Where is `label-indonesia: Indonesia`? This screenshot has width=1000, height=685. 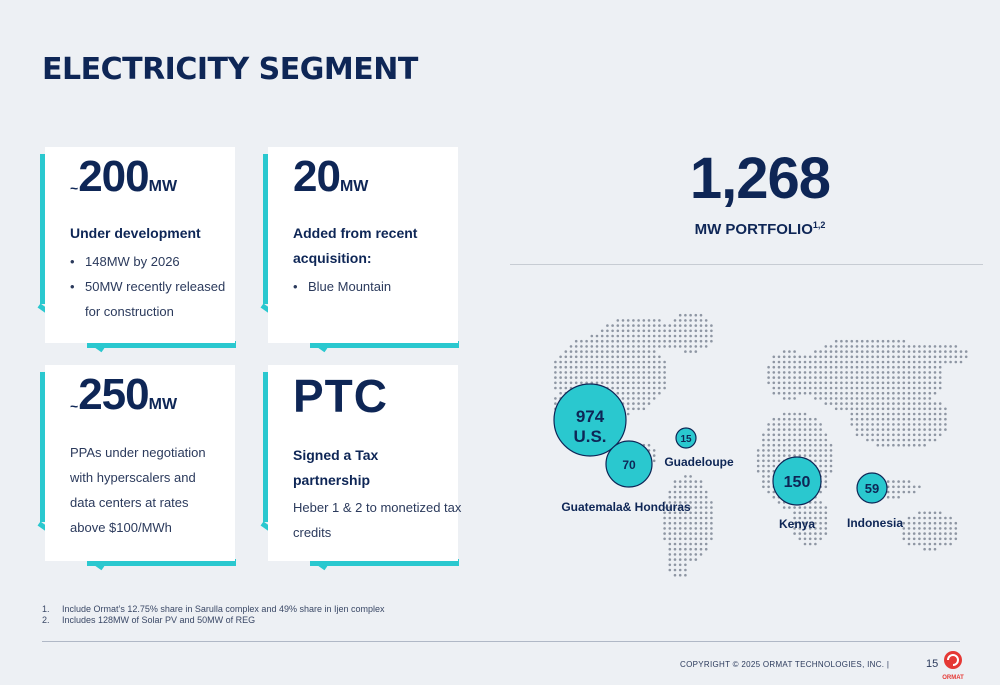 label-indonesia: Indonesia is located at coordinates (875, 523).